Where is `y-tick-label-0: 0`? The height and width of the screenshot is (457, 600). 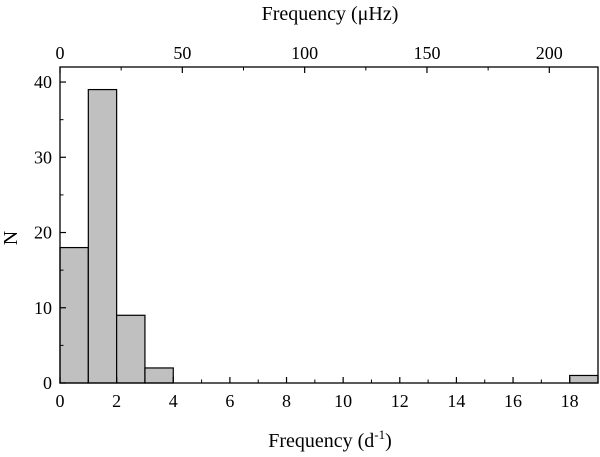 y-tick-label-0: 0 is located at coordinates (47, 383).